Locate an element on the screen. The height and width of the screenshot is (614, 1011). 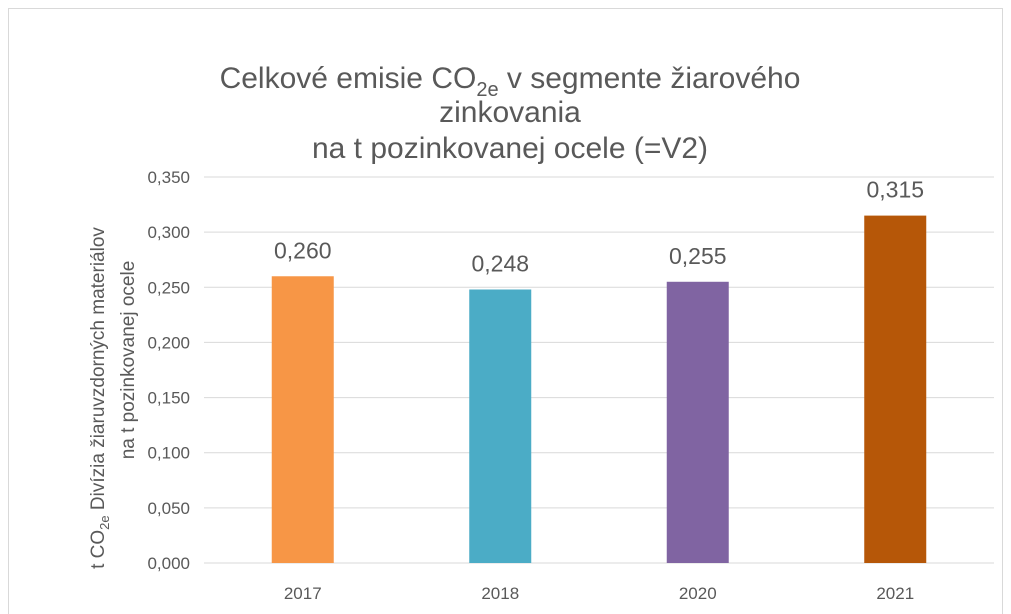
chart-title: Celkové emisie CO2e v segmente žiarového is located at coordinates (510, 81).